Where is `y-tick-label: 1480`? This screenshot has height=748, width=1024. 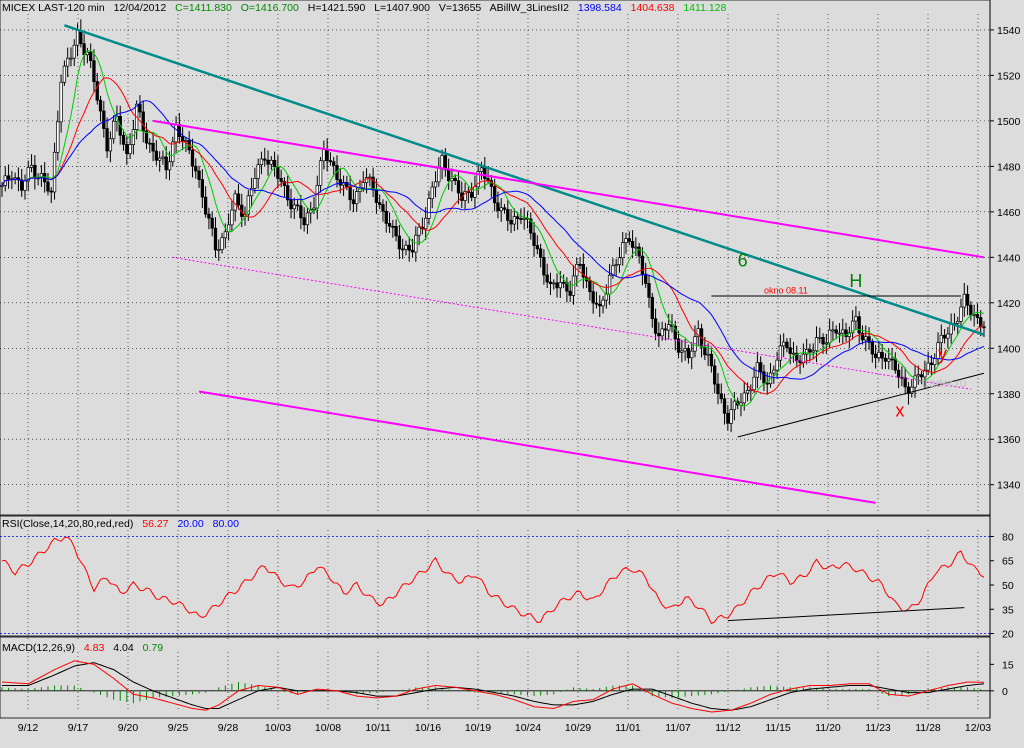
y-tick-label: 1480 is located at coordinates (1009, 167).